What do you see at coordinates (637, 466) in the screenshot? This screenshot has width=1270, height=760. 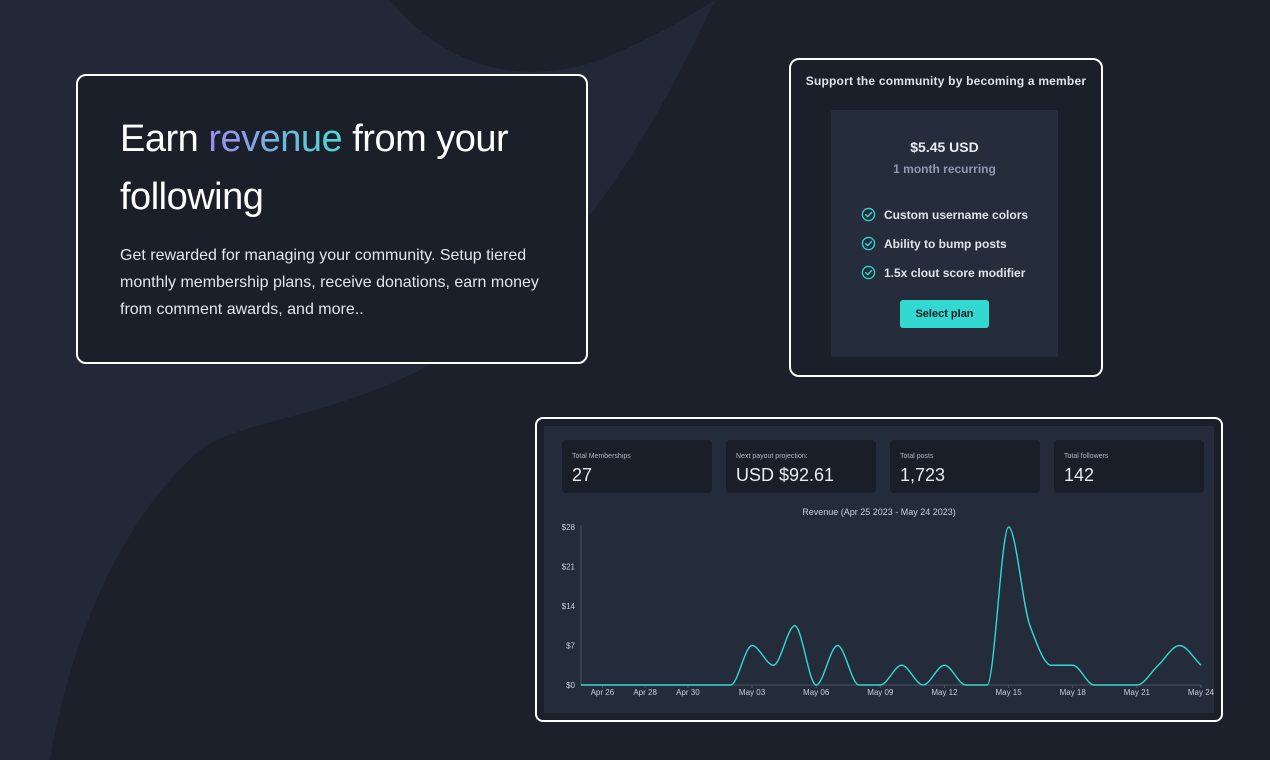 I see `stat-total-memberships: Total Memberships 27` at bounding box center [637, 466].